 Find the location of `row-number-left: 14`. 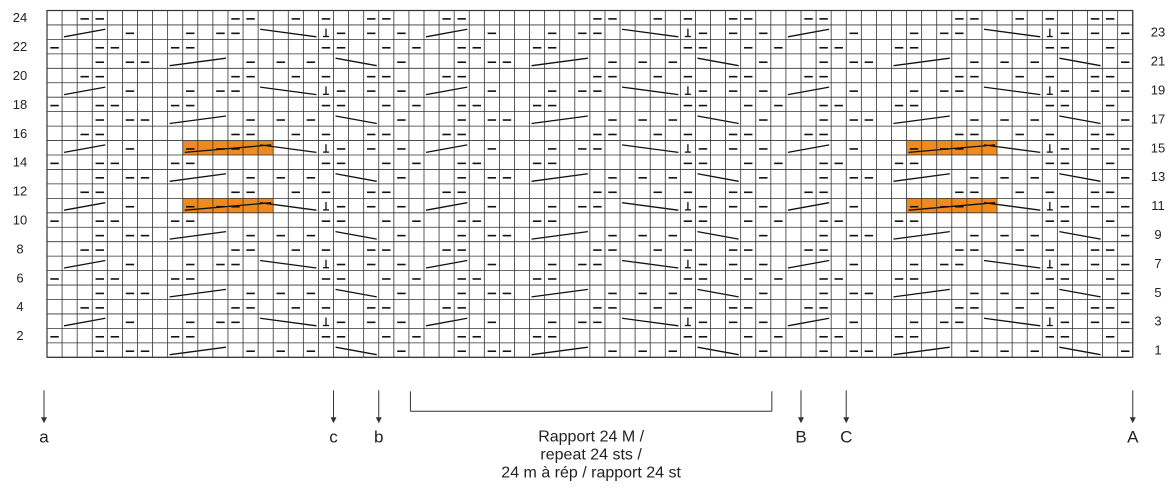

row-number-left: 14 is located at coordinates (20, 162).